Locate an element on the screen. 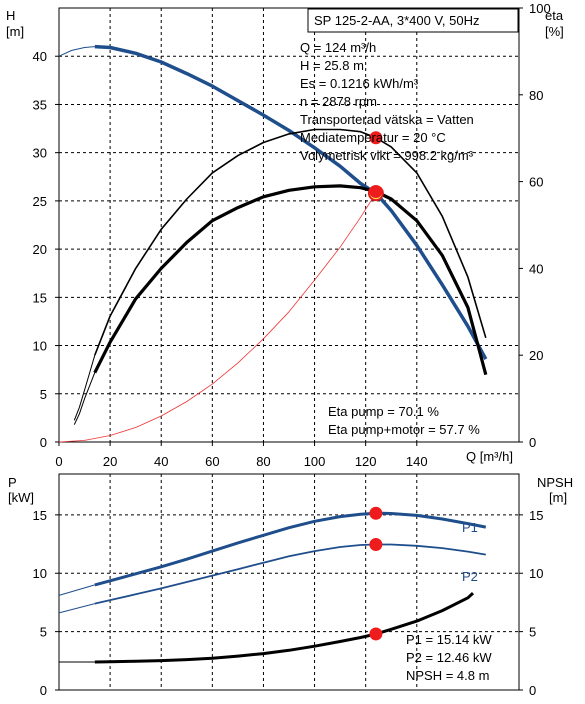 Image resolution: width=585 pixels, height=704 pixels. info-line: H = 25.8 m is located at coordinates (332, 65).